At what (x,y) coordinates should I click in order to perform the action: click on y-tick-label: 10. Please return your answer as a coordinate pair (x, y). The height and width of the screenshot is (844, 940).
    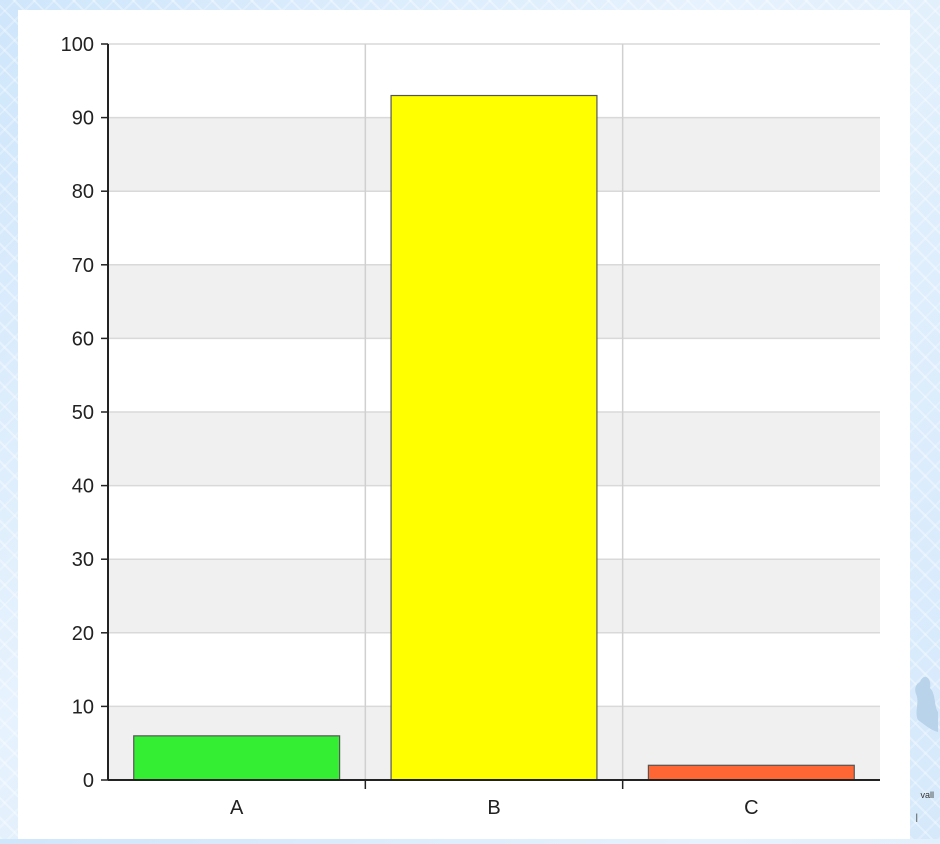
    Looking at the image, I should click on (83, 707).